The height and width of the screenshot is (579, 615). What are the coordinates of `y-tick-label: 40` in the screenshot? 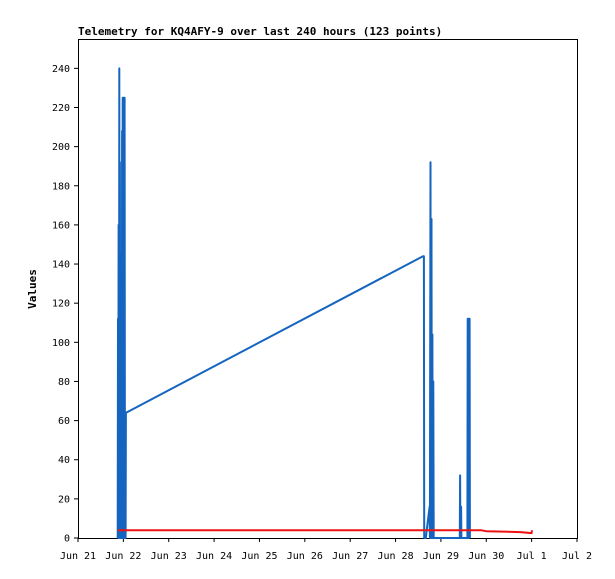 It's located at (64, 460).